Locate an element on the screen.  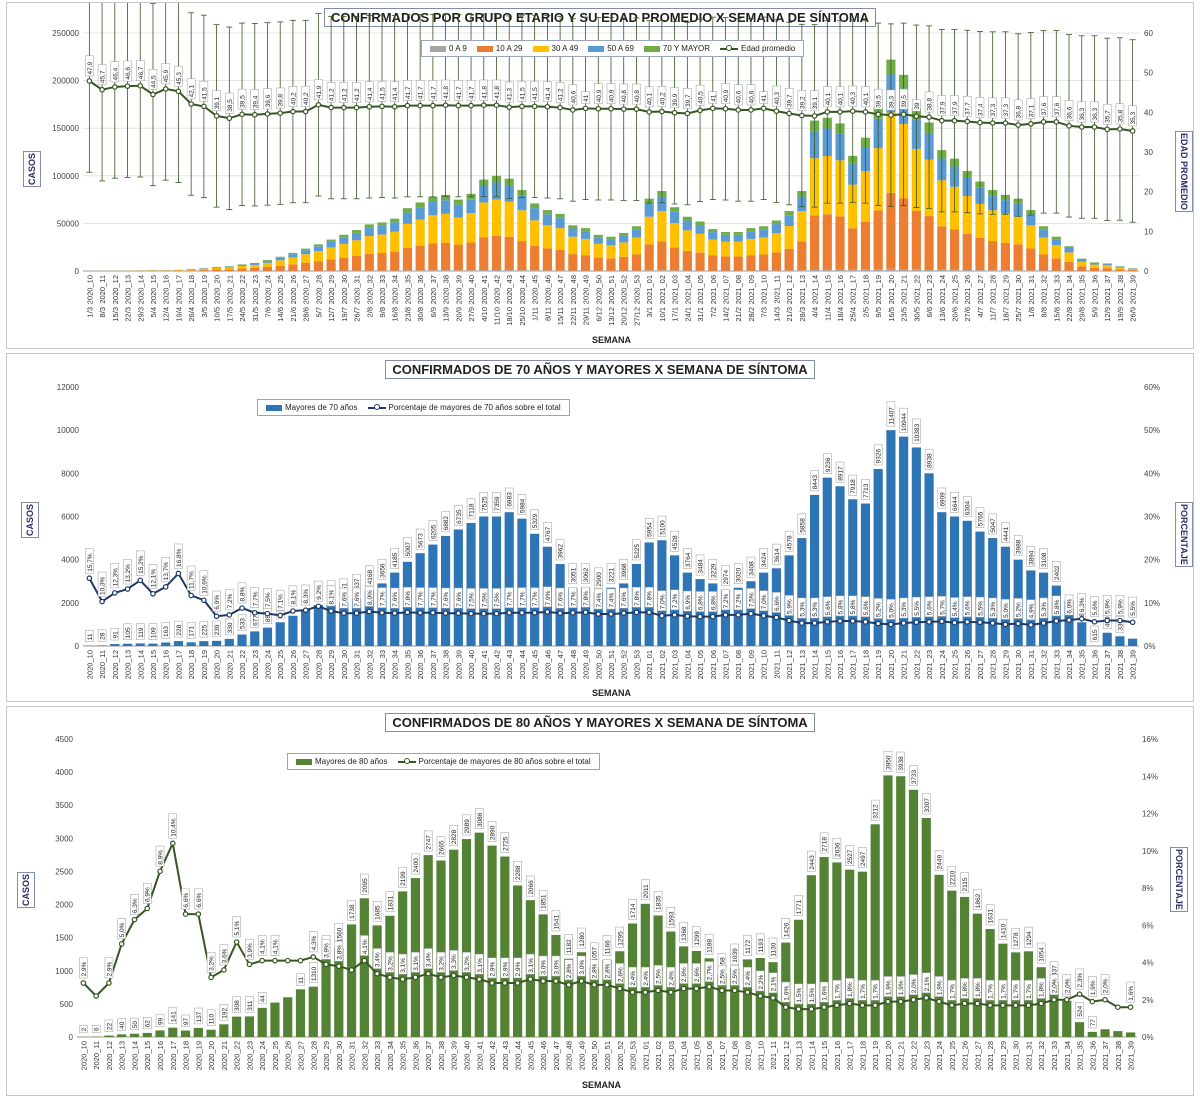
svg-text: 3,2% is located at coordinates (212, 963).